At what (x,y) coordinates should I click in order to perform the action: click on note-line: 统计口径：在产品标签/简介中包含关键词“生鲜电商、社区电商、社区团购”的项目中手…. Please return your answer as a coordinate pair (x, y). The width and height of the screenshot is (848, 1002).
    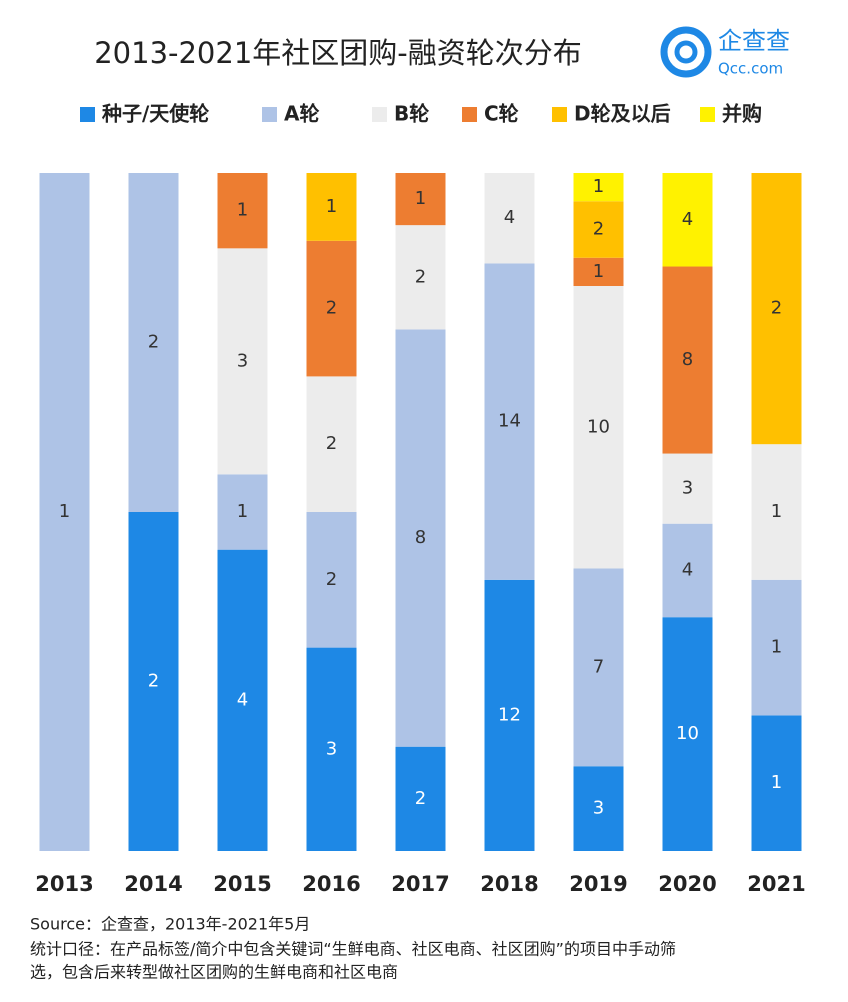
    Looking at the image, I should click on (353, 949).